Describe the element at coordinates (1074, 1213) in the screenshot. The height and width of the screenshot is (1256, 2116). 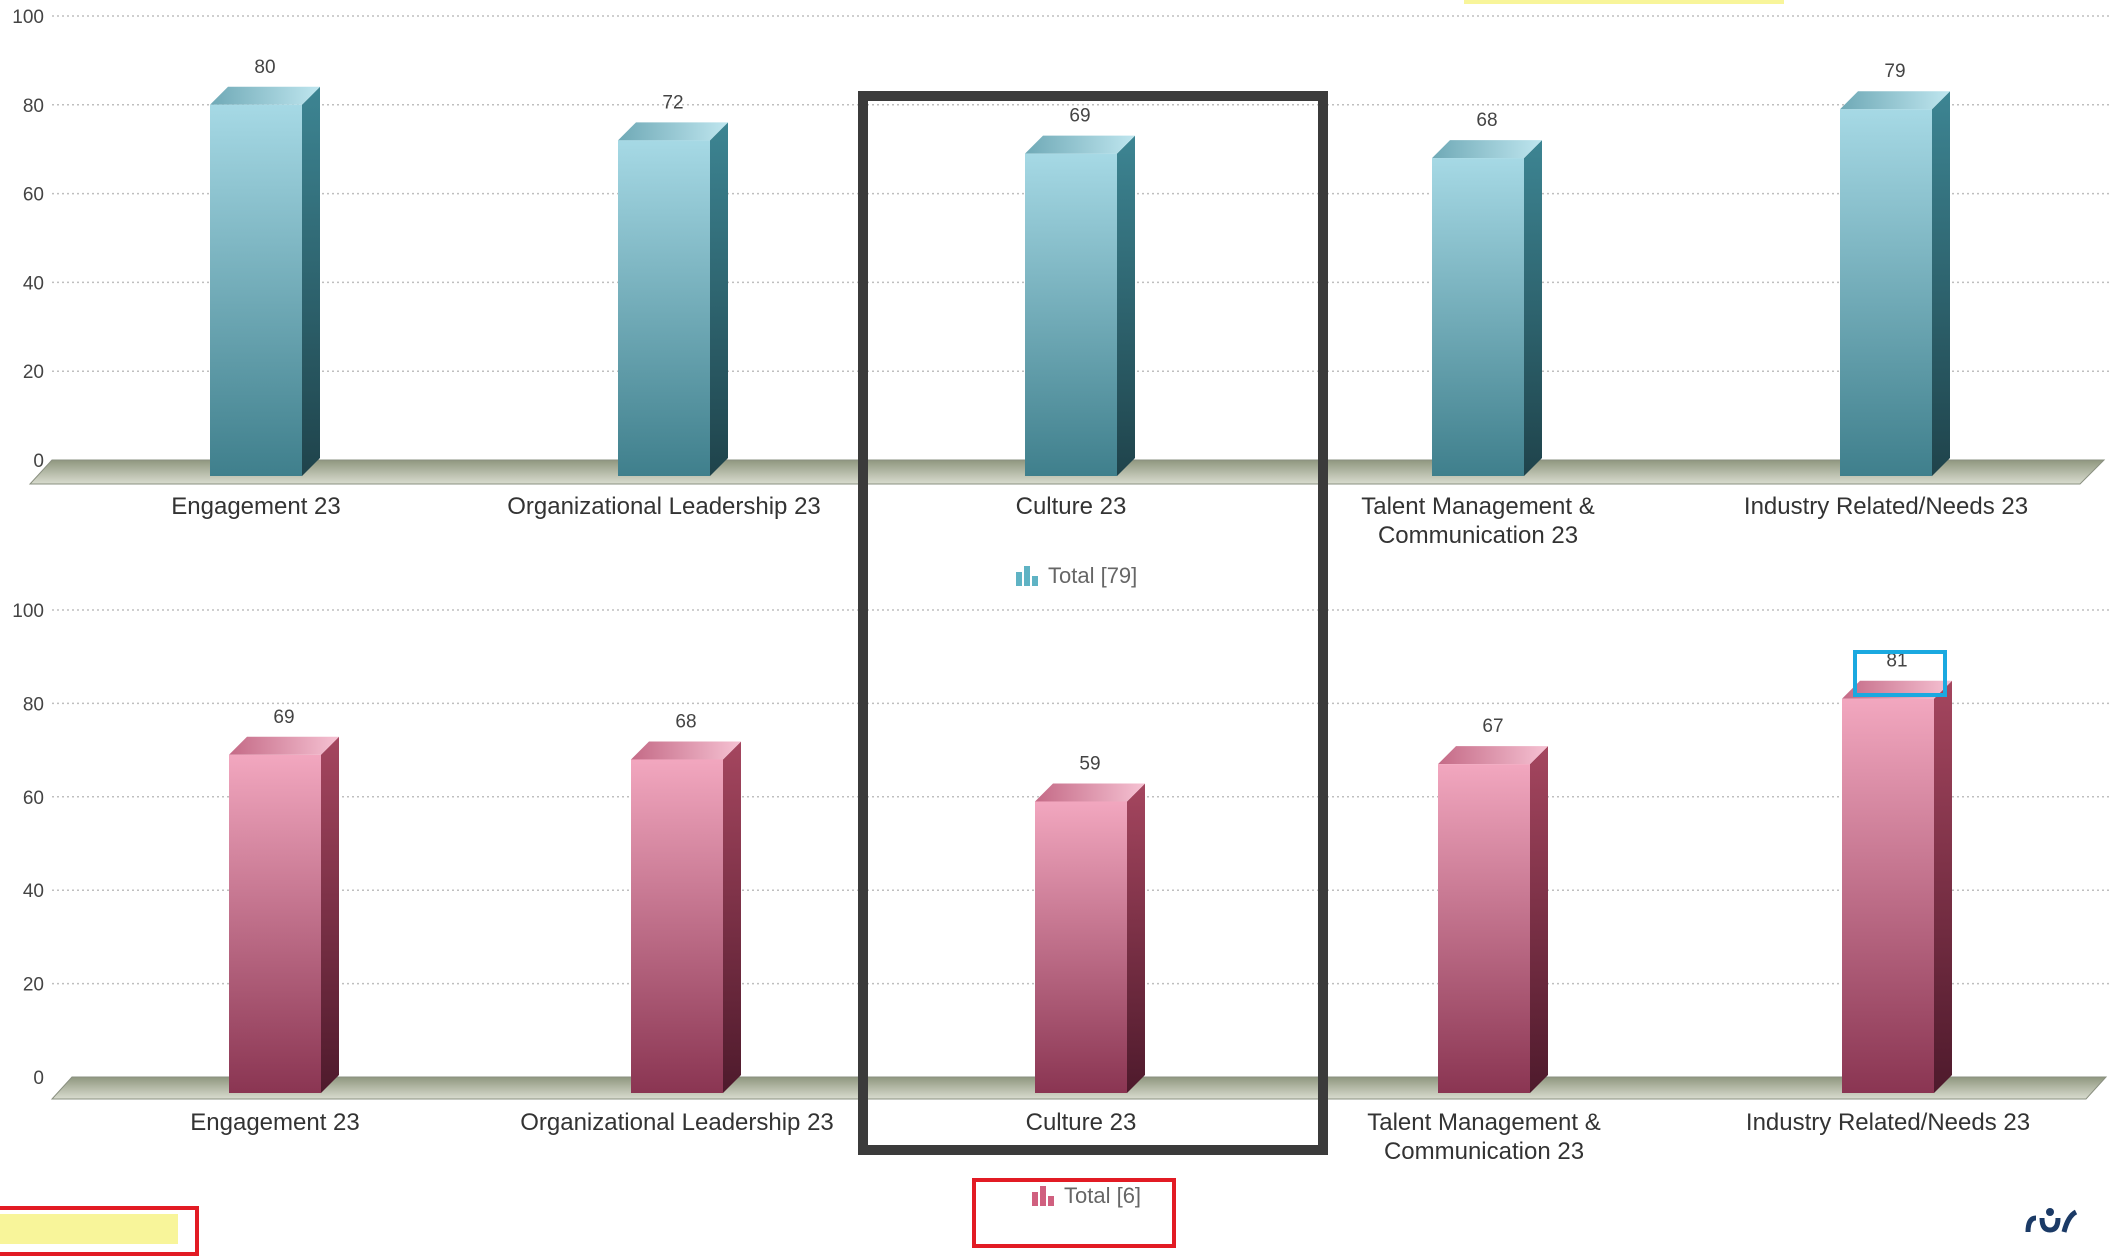
I see `legend-callout-box` at that location.